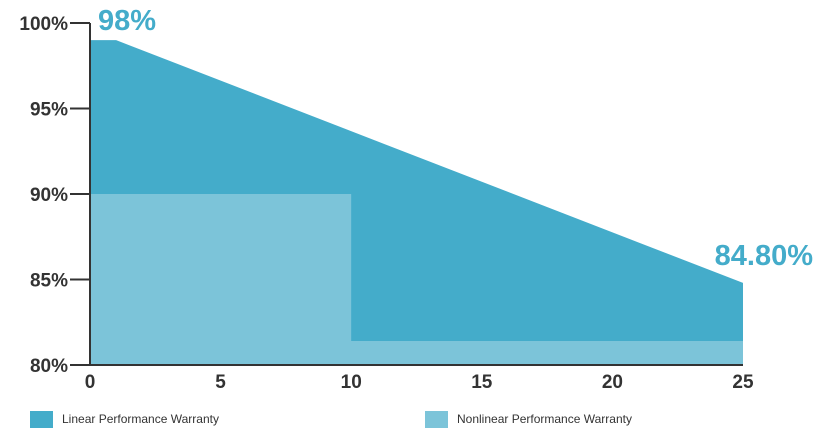  I want to click on legend-swatch-linear, so click(41, 419).